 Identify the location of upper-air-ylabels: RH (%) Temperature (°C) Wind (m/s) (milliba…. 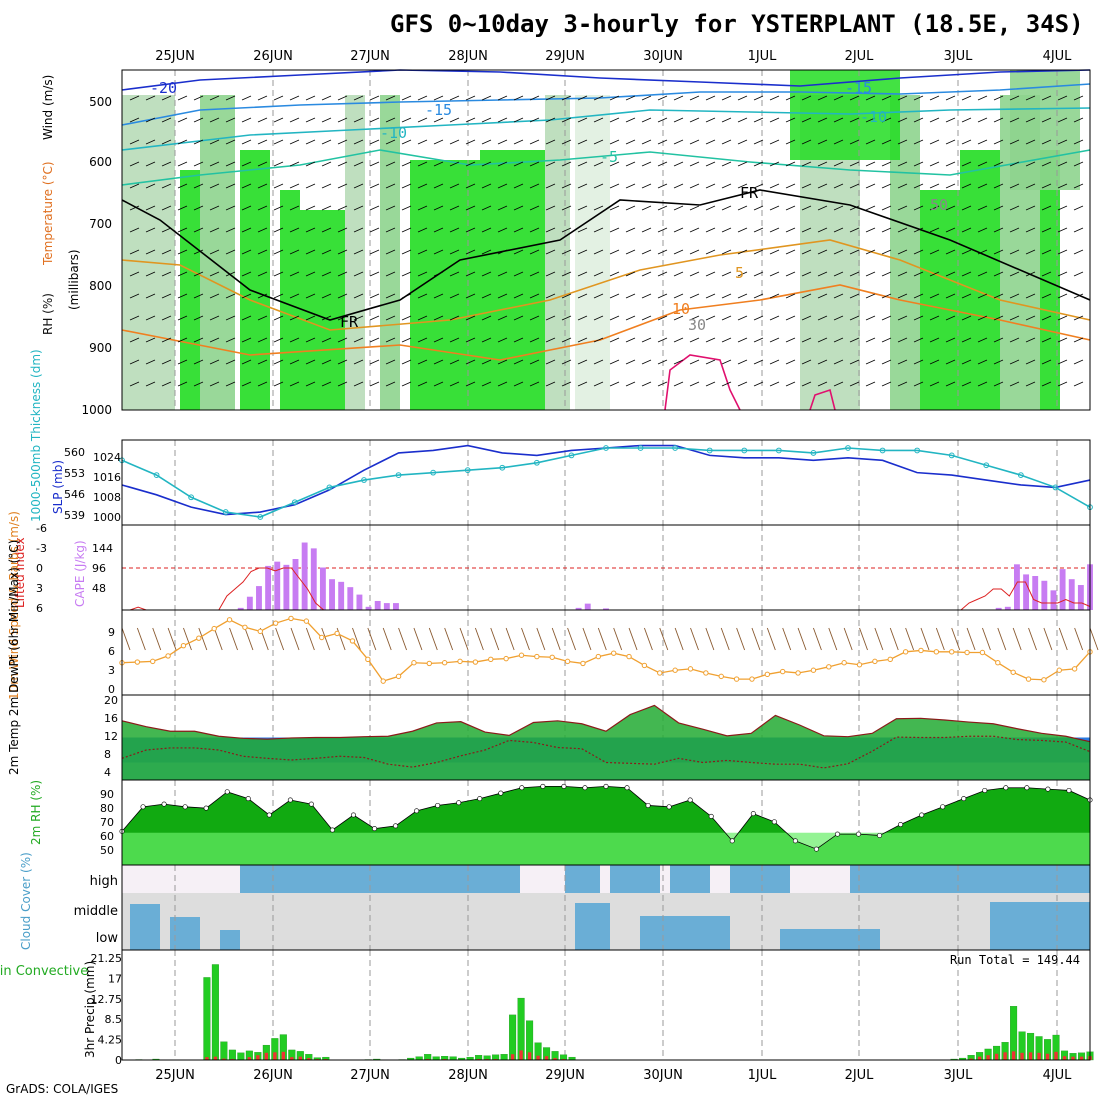
(61, 205).